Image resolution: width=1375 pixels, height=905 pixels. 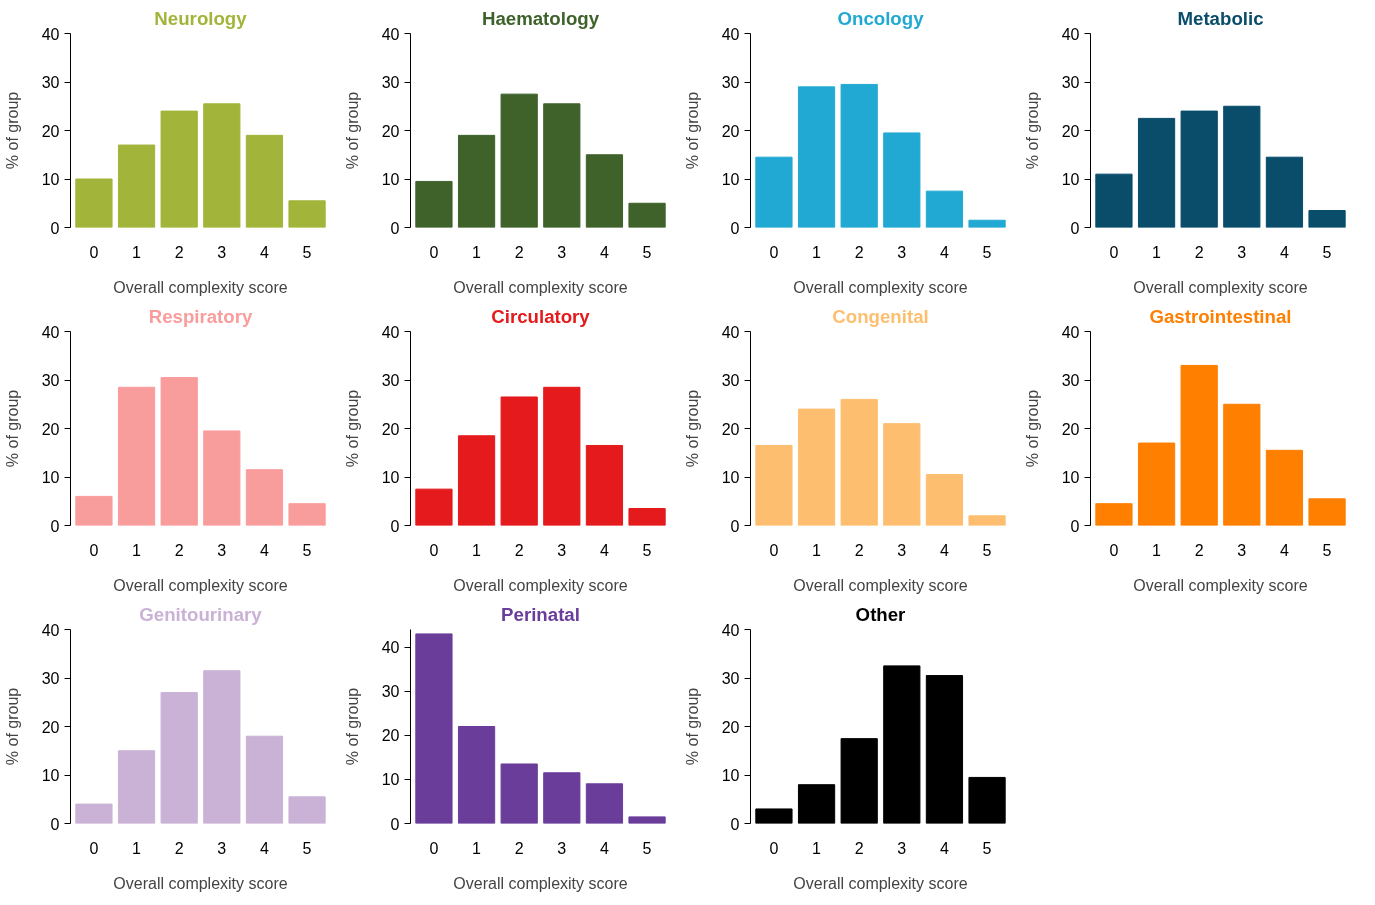 What do you see at coordinates (200, 316) in the screenshot?
I see `chart-title: Respiratory` at bounding box center [200, 316].